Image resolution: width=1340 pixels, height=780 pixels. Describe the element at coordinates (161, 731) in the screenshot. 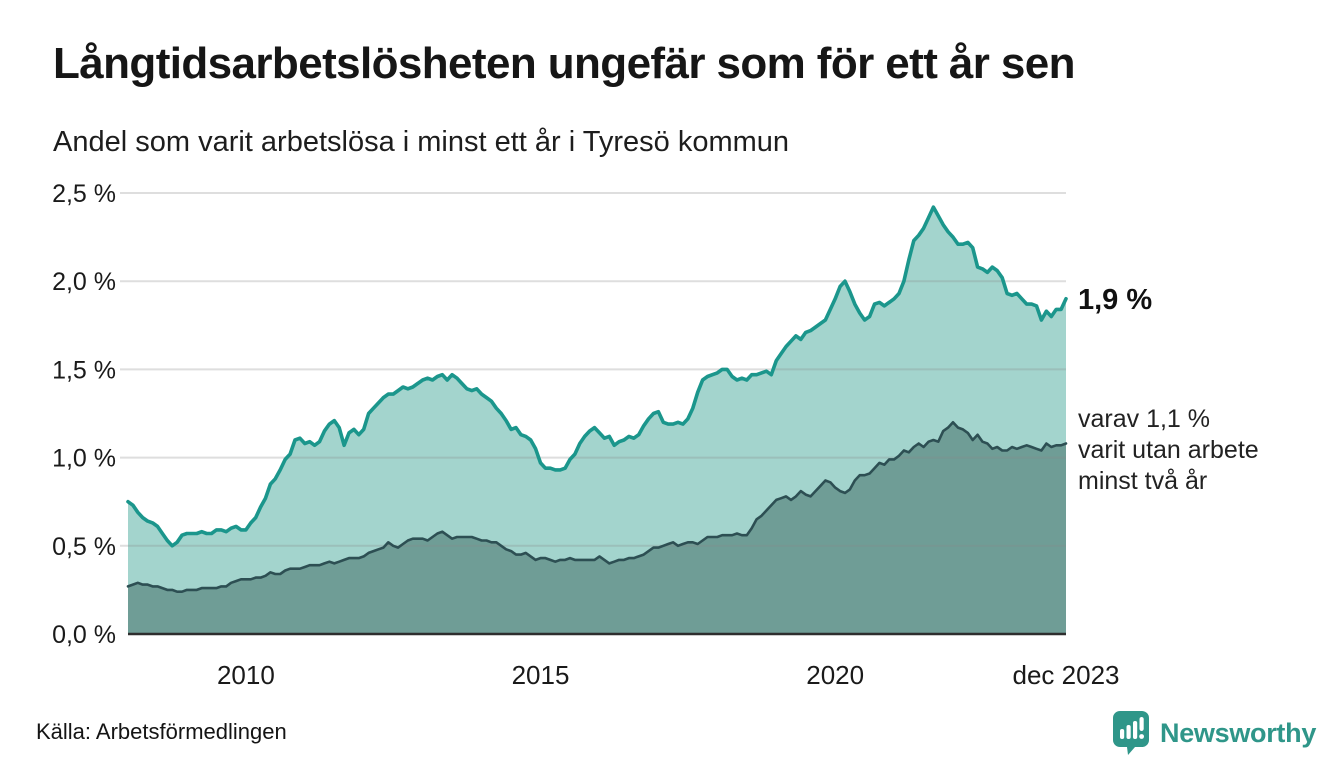

I see `source-note: Källa: Arbetsförmedlingen` at that location.